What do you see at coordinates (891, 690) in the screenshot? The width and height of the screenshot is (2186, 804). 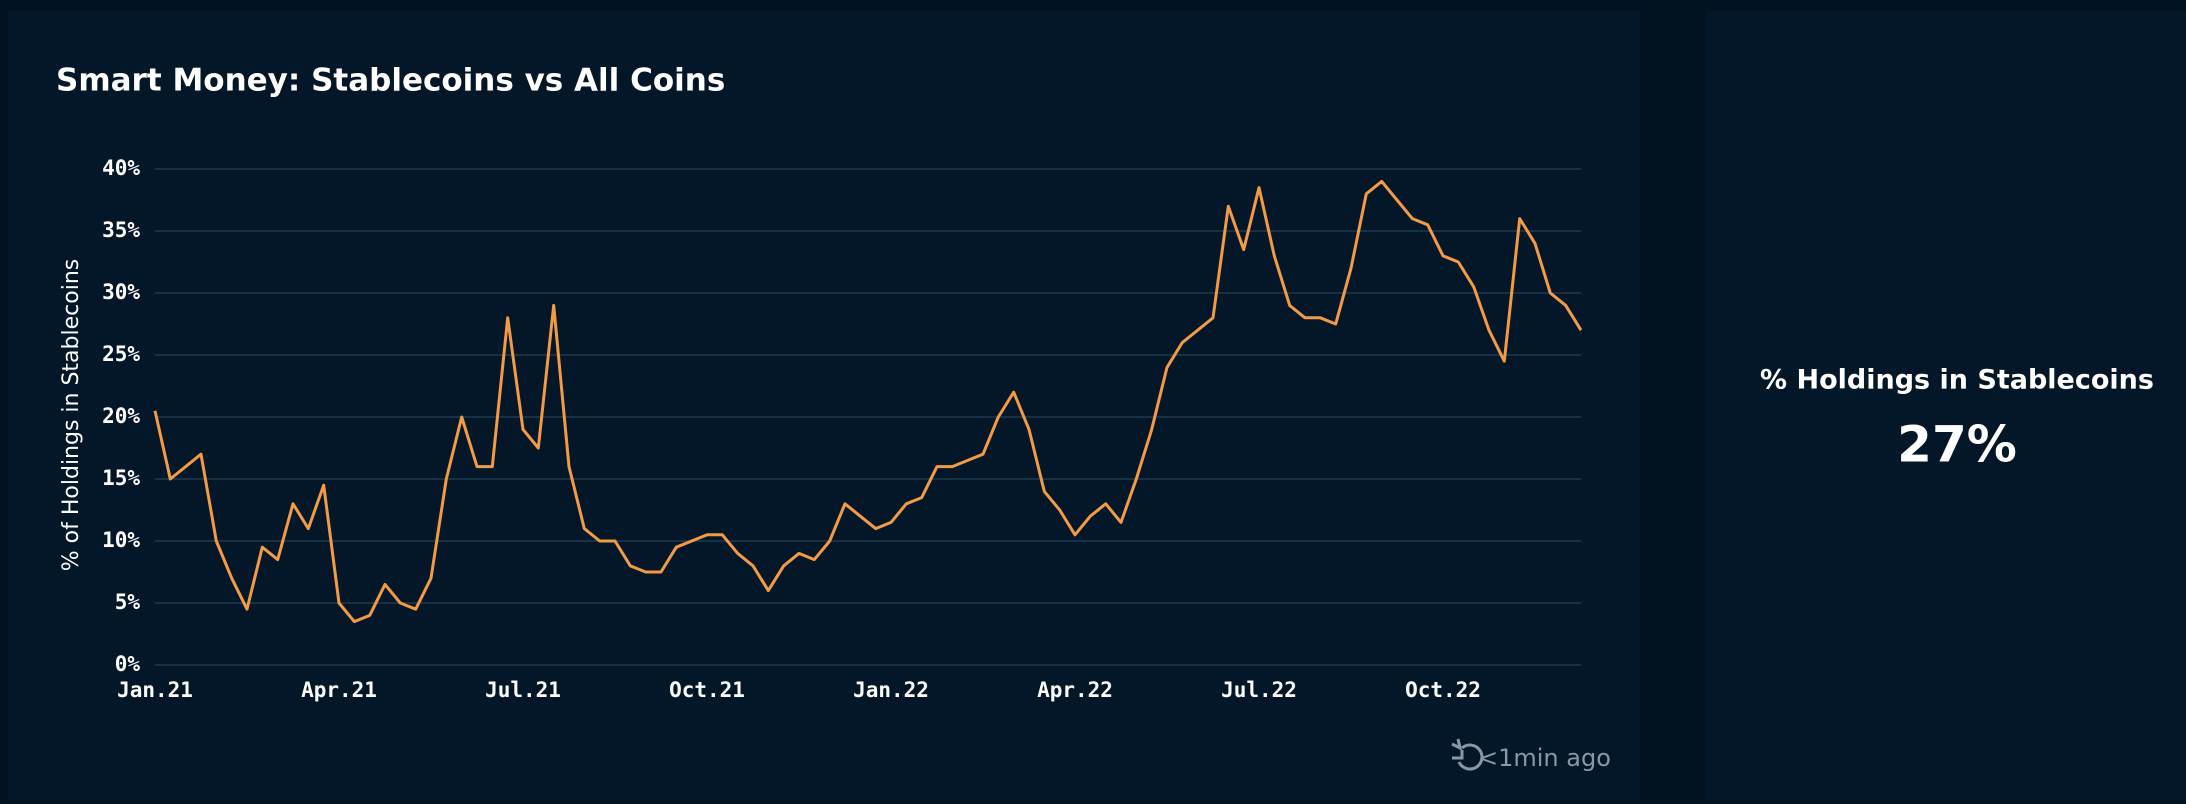 I see `x-tick-label: Jan.22` at bounding box center [891, 690].